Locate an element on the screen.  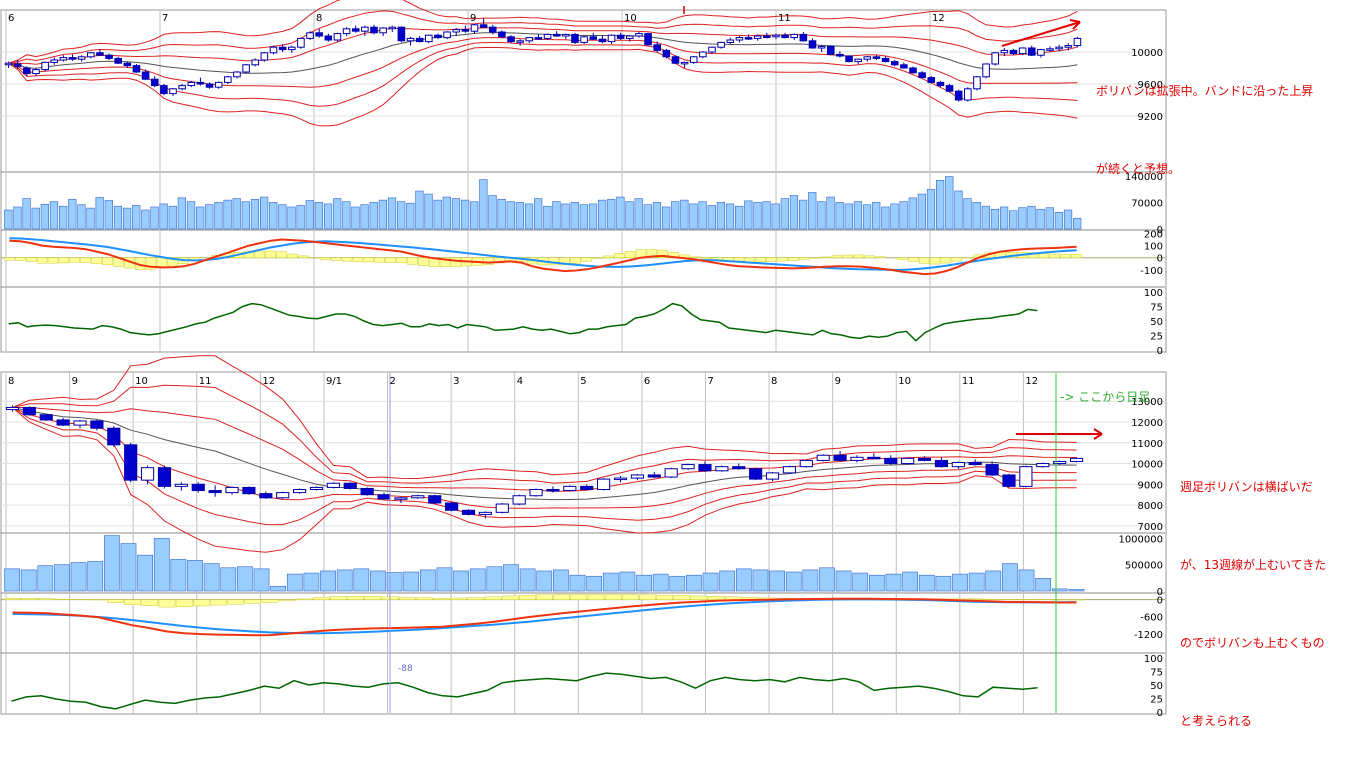
weekly-x-tick-label: 3 is located at coordinates (456, 381).